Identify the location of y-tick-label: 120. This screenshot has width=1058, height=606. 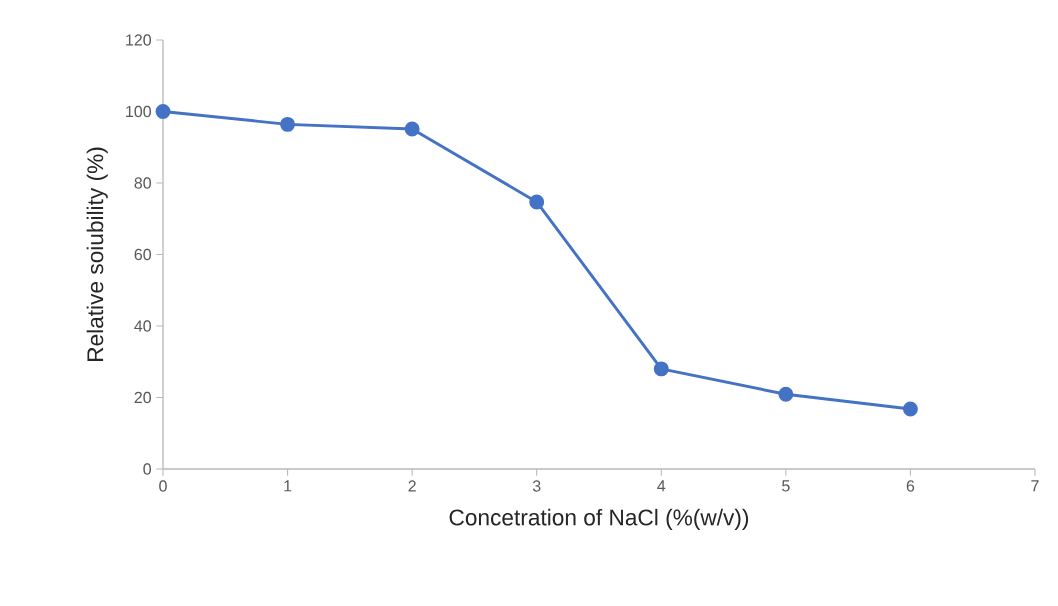
(139, 40).